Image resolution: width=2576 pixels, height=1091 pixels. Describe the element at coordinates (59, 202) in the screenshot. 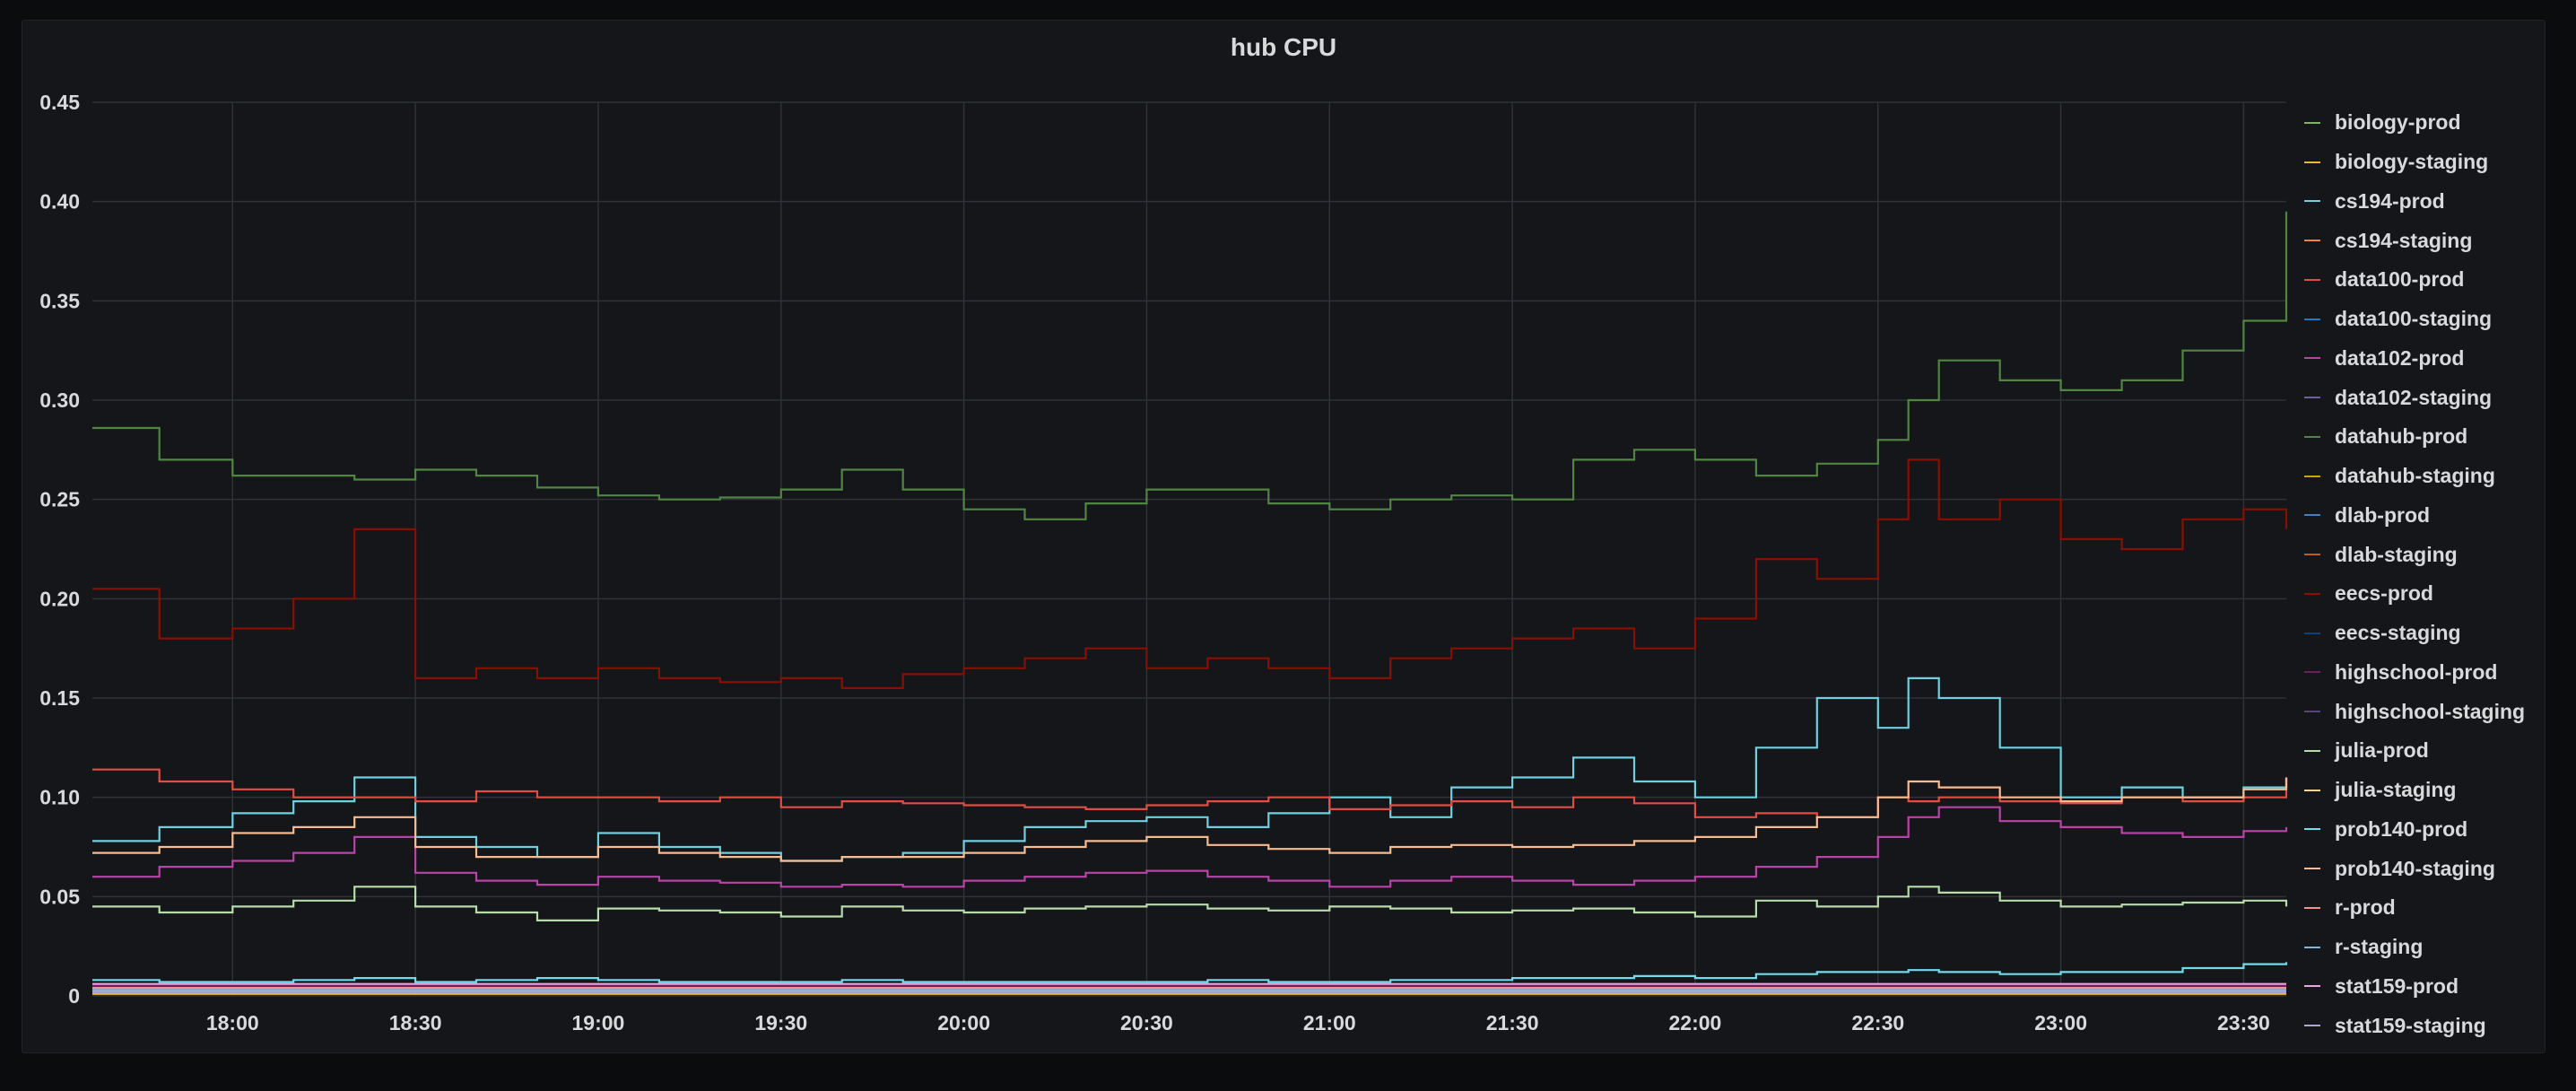

I see `y-tick-label: 0.40` at that location.